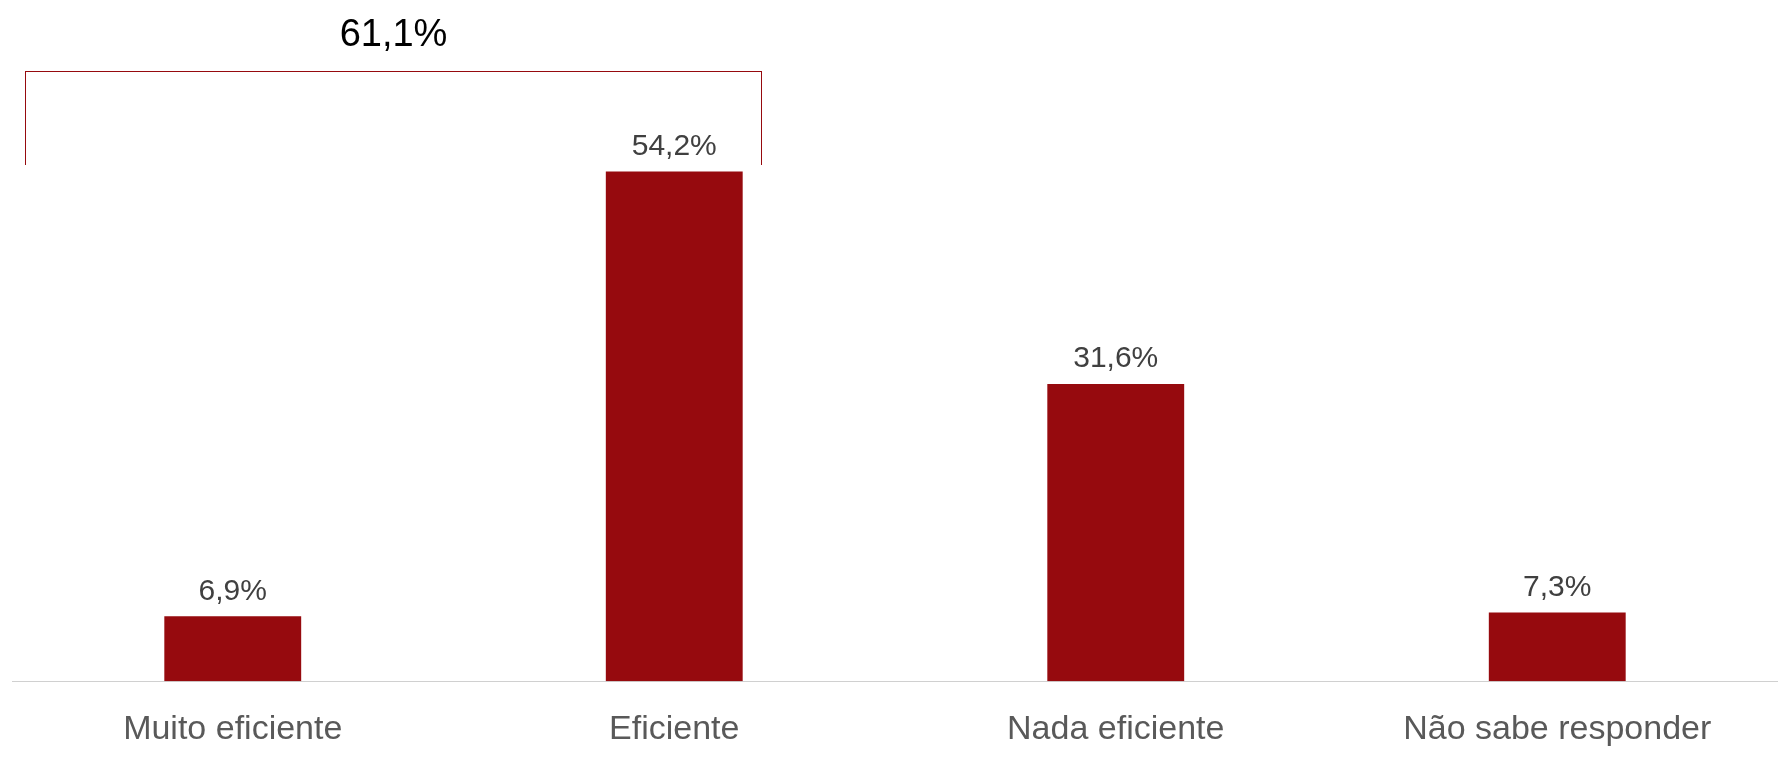 The width and height of the screenshot is (1786, 783). Describe the element at coordinates (232, 589) in the screenshot. I see `data-label: 6,9%` at that location.